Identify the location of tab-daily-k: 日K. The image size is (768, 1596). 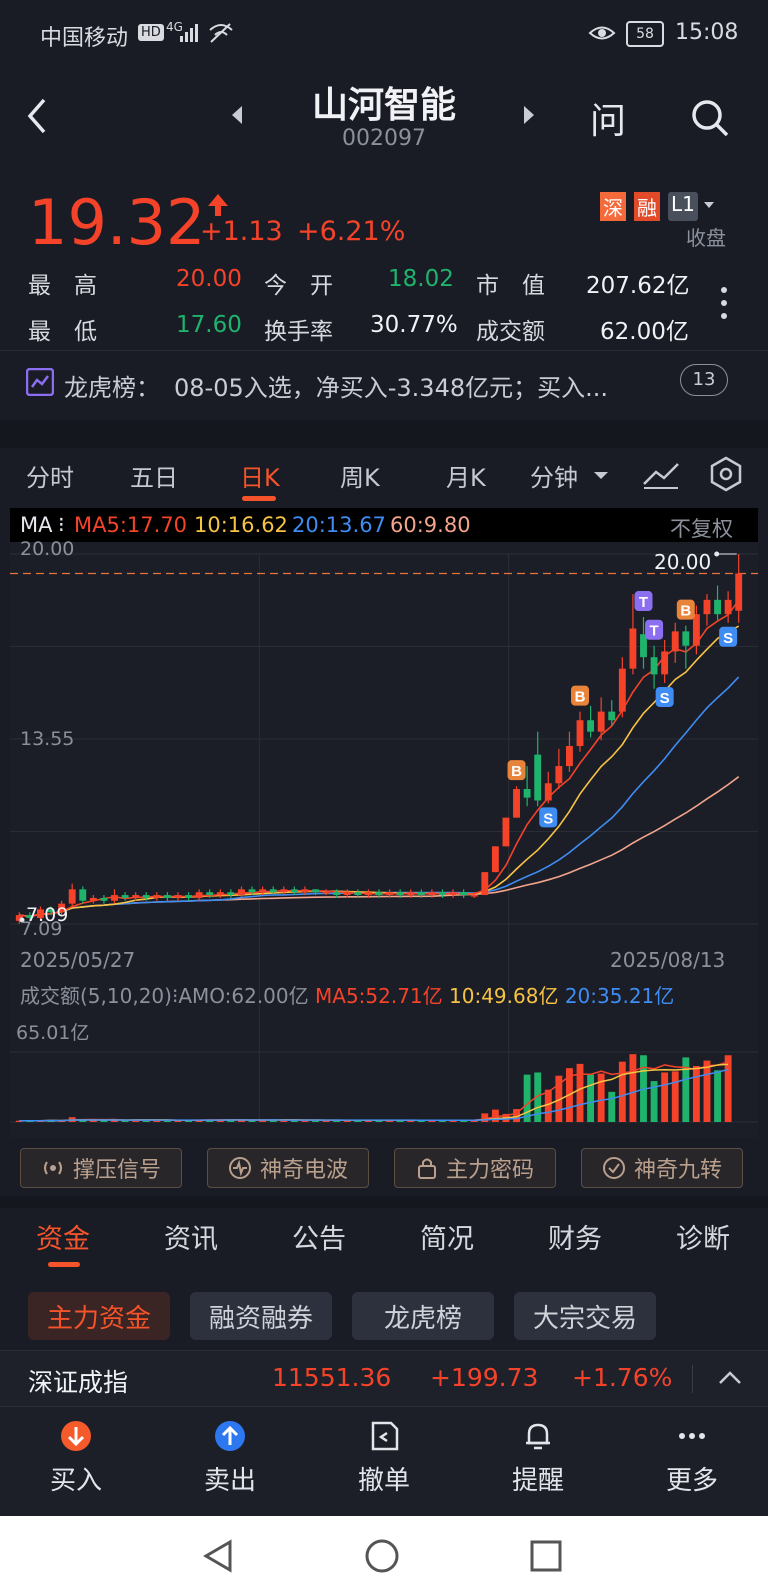
(260, 478).